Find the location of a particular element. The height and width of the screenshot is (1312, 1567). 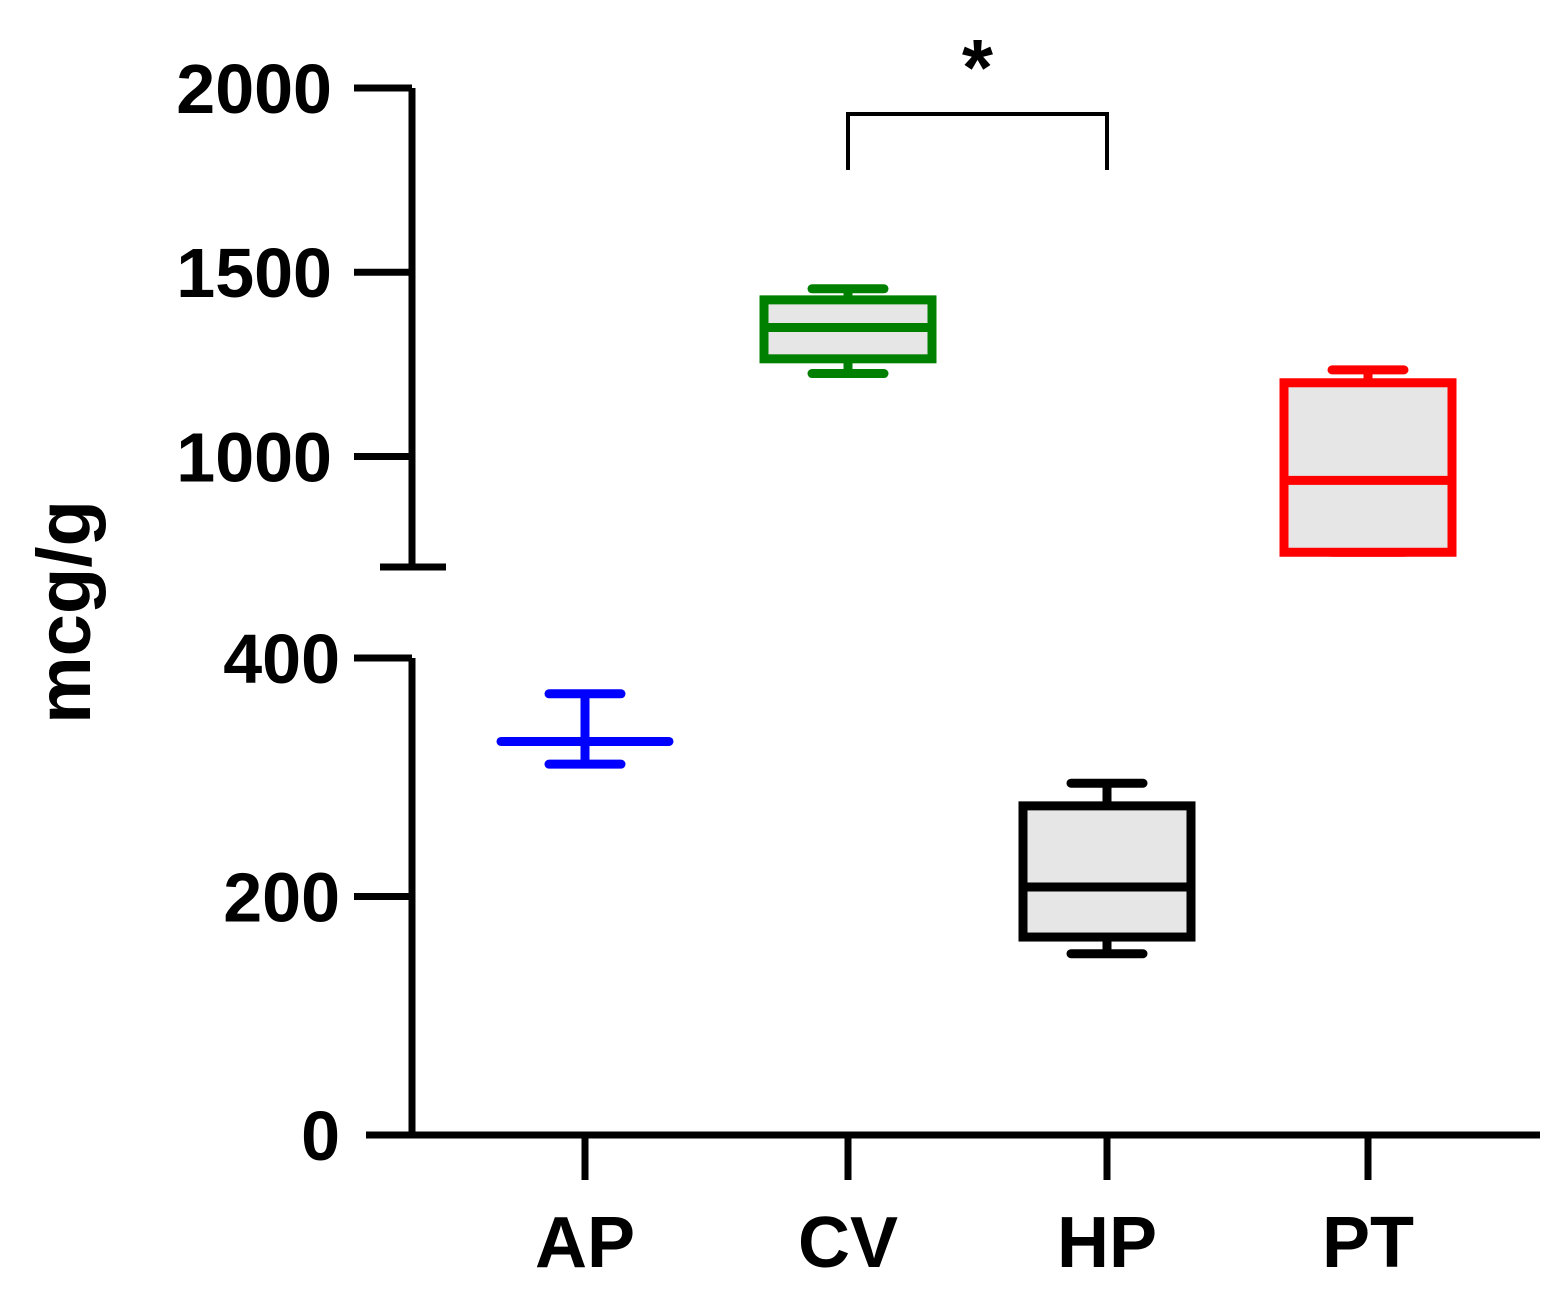

y-tick-label: 0 is located at coordinates (320, 1136).